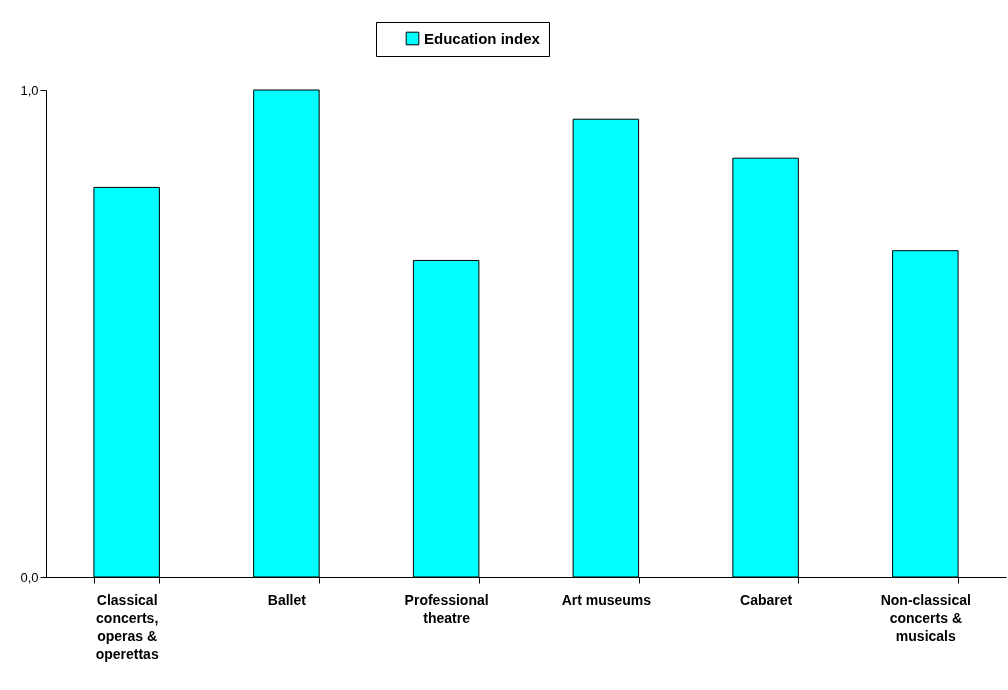 The image size is (1008, 690). I want to click on x-tick-label: Classical concerts, operas & operettas, so click(127, 626).